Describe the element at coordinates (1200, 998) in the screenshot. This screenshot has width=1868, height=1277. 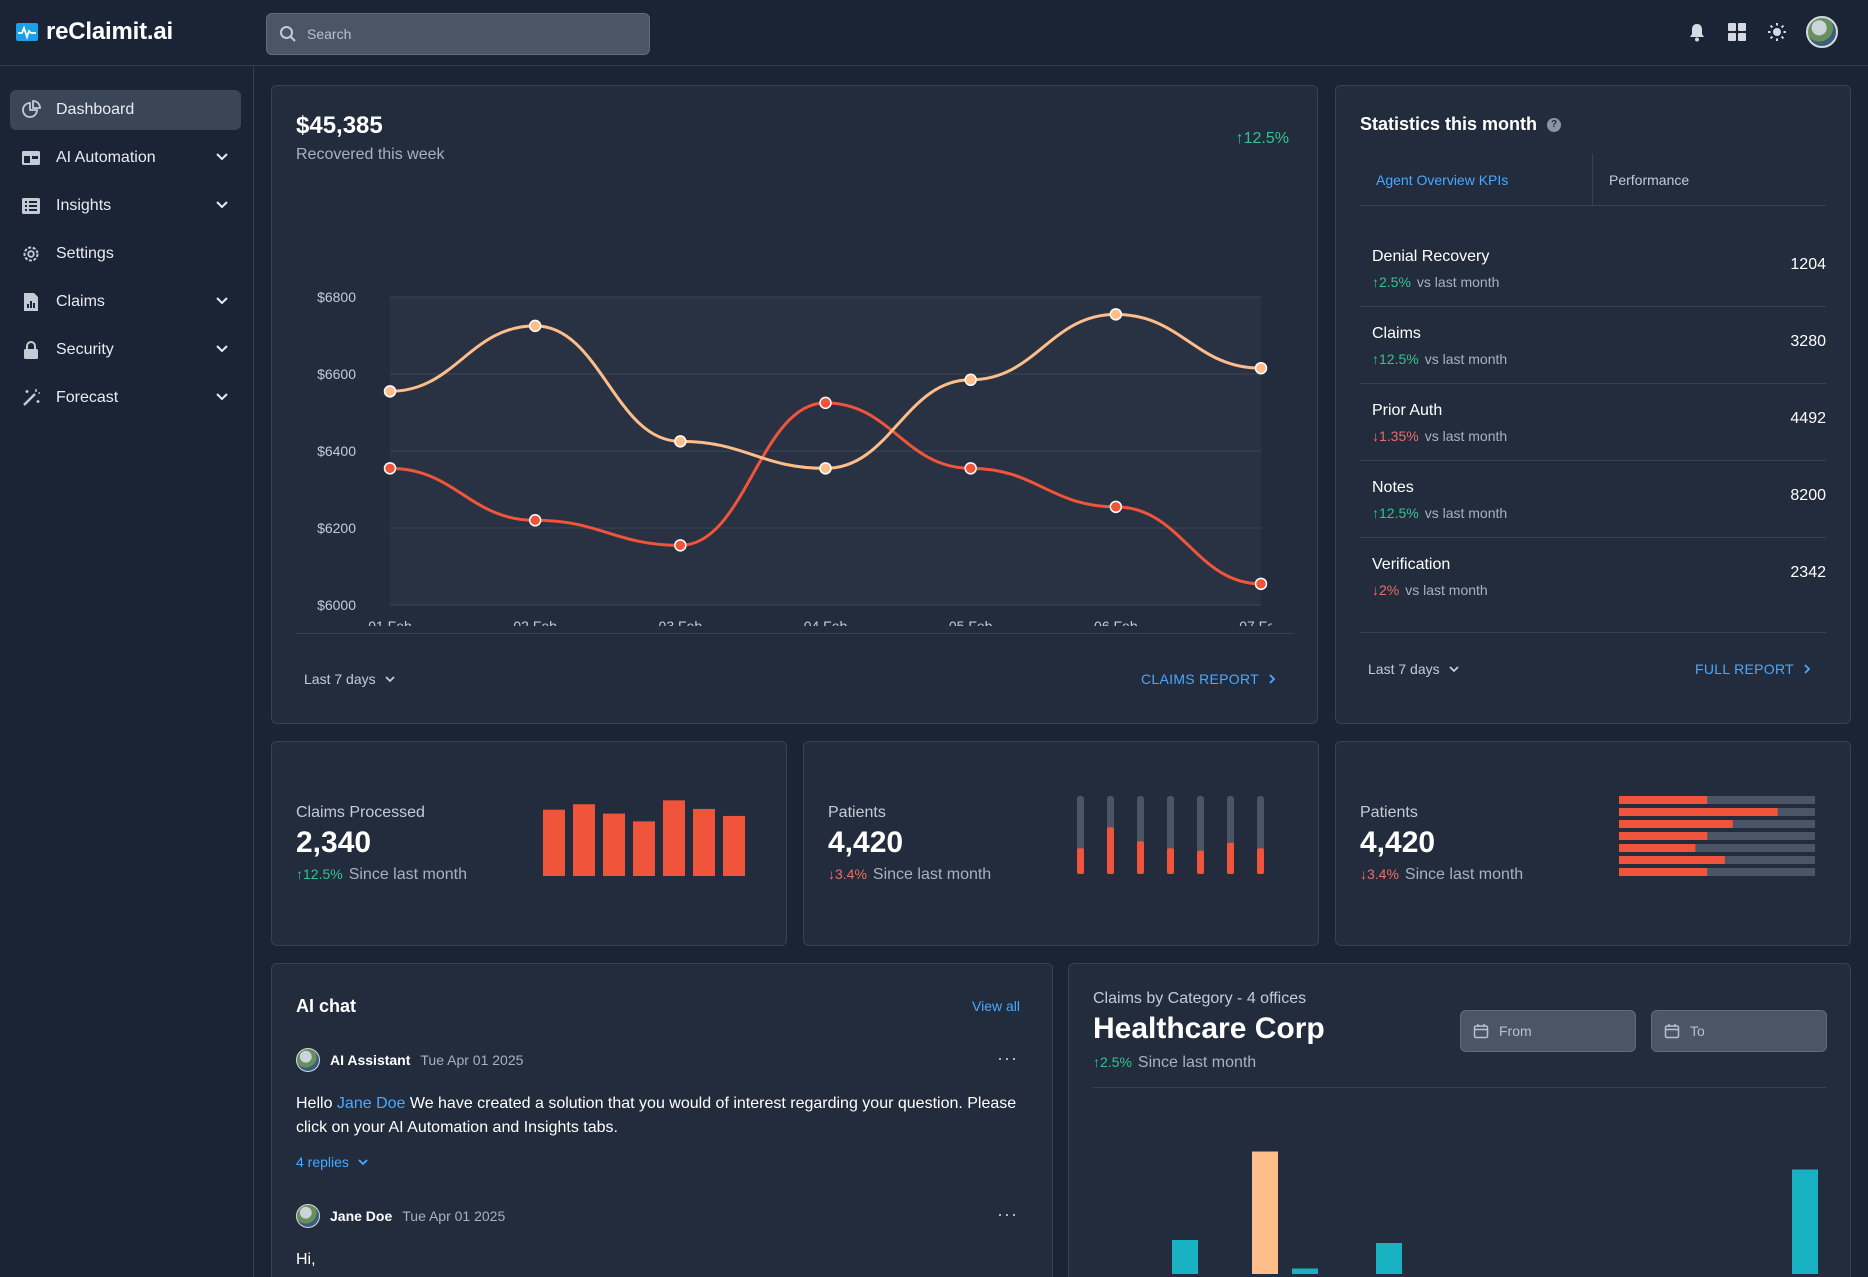
I see `category-subtitle: Claims by Category - 4 offices` at that location.